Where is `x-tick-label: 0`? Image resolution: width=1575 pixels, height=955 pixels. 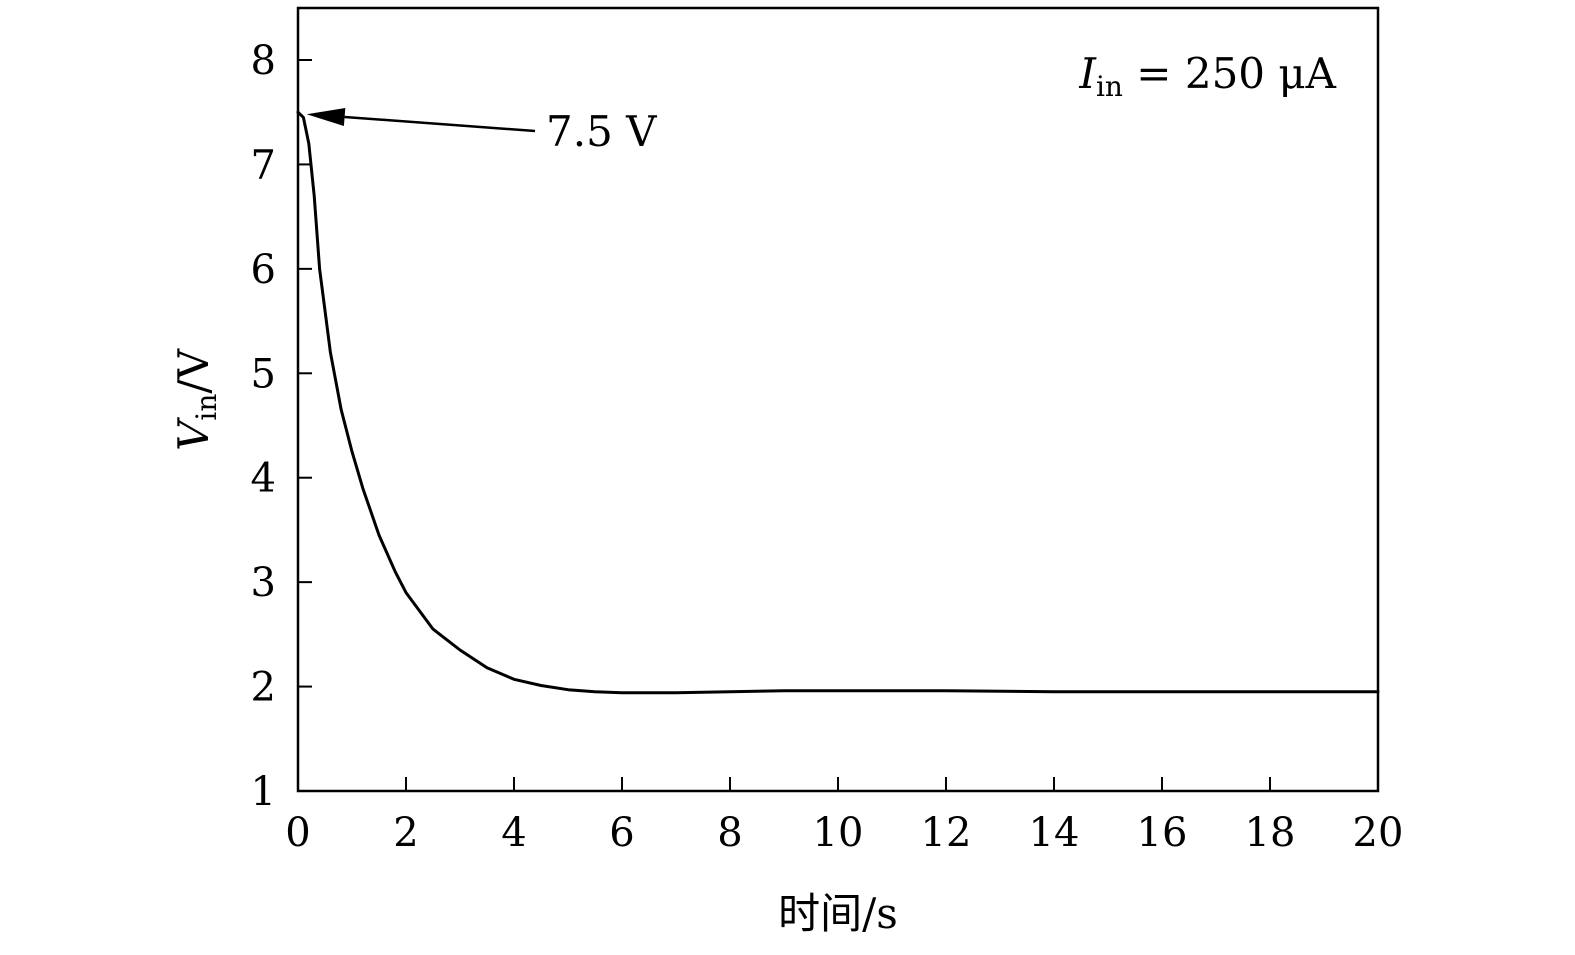 x-tick-label: 0 is located at coordinates (297, 833).